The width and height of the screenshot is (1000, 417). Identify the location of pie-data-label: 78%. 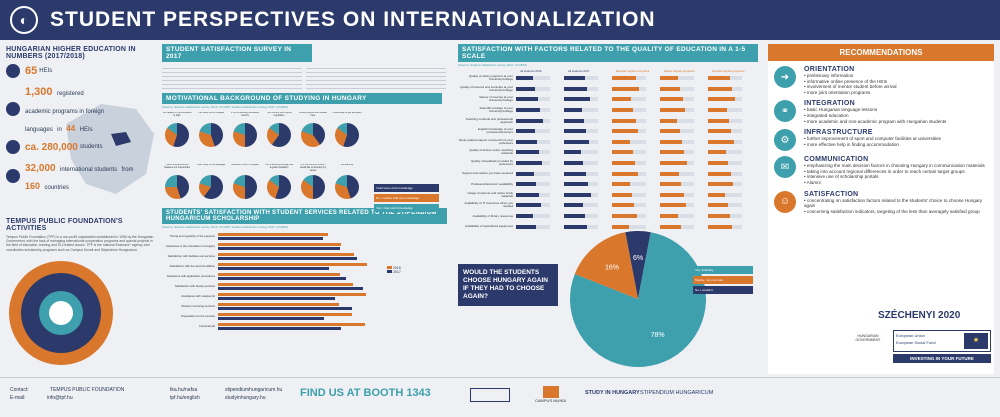
(658, 335).